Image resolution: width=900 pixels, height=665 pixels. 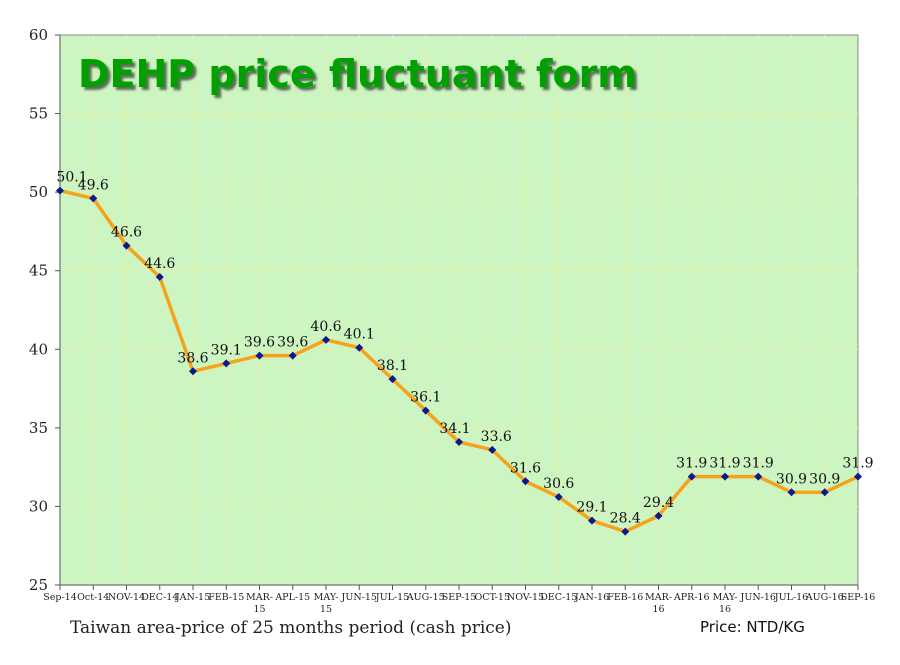 I want to click on data-label: 34.1, so click(x=454, y=429).